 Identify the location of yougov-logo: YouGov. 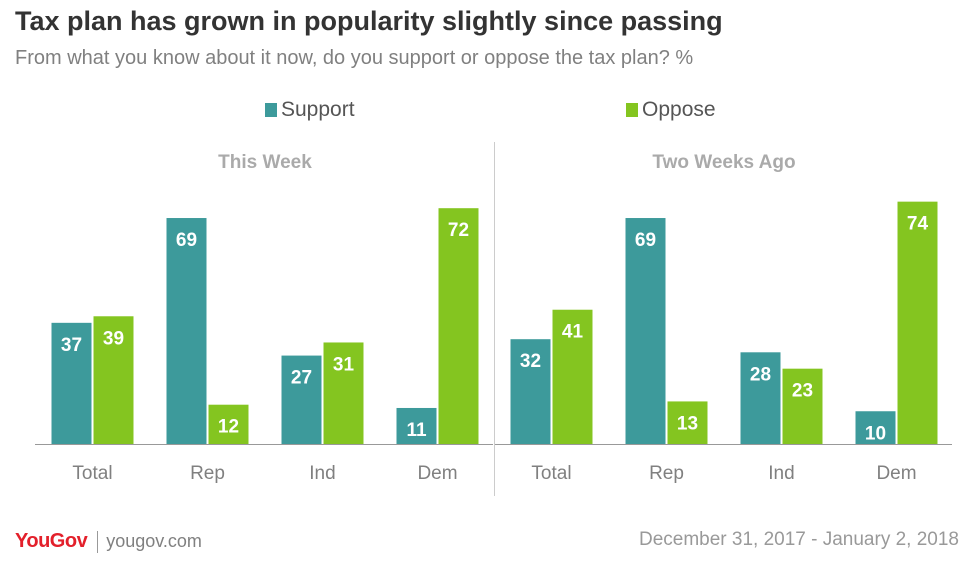
(51, 541).